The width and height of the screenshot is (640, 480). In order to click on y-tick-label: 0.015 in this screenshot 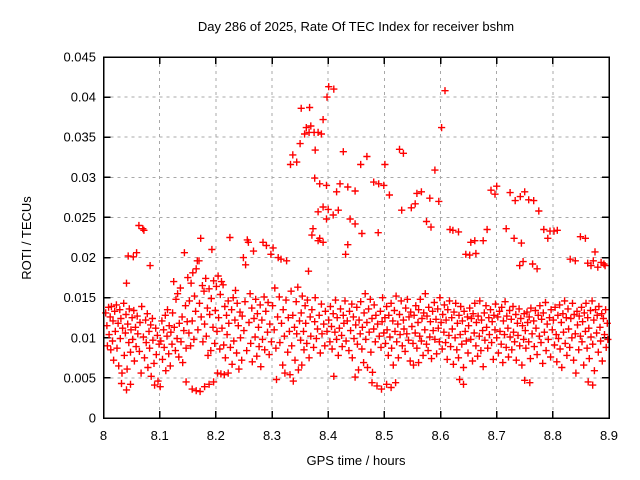, I will do `click(79, 297)`.